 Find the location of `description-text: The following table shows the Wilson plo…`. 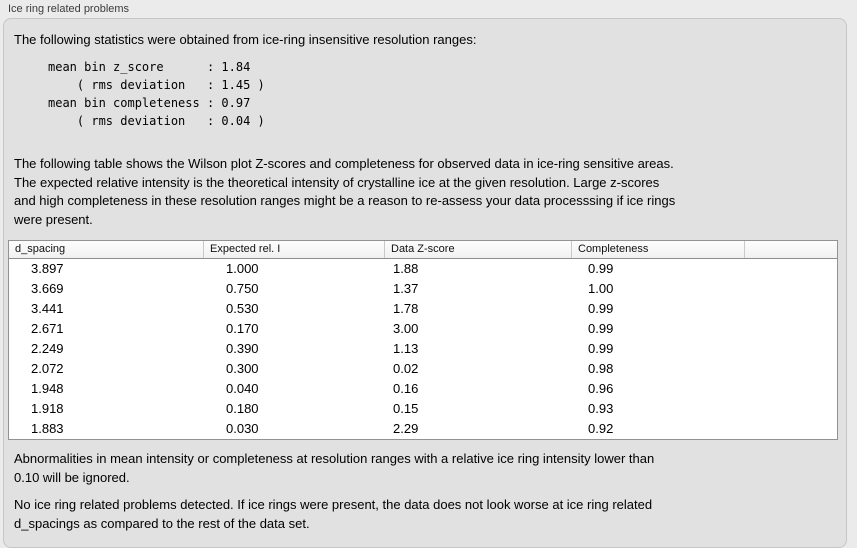

description-text: The following table shows the Wilson plo… is located at coordinates (345, 191).